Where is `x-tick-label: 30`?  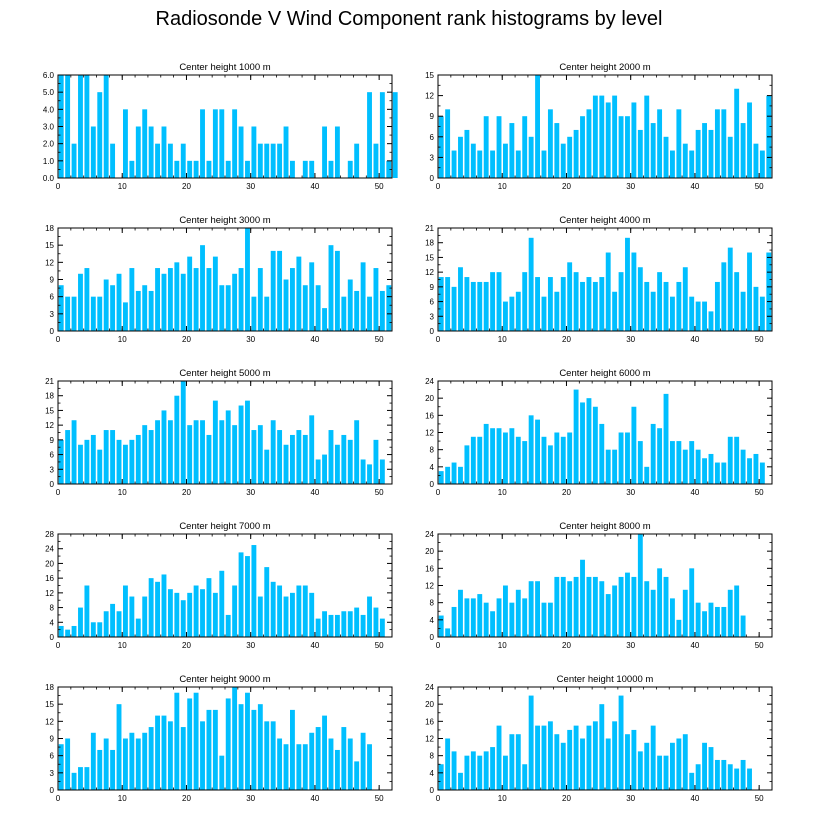 x-tick-label: 30 is located at coordinates (630, 645).